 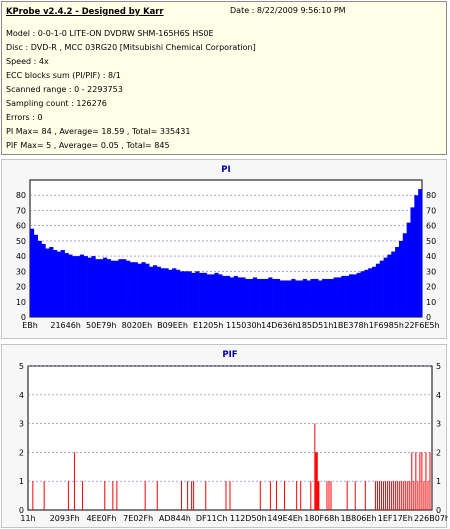 I want to click on scan-date: Date : 8/22/2009 9:56:10 PM, so click(x=288, y=10).